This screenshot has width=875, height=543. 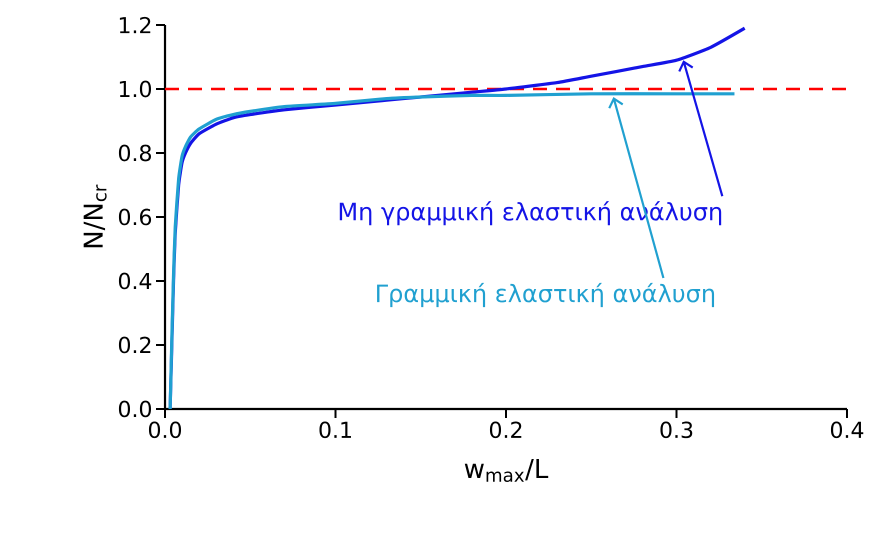 What do you see at coordinates (135, 217) in the screenshot?
I see `y-tick-label: 0.6` at bounding box center [135, 217].